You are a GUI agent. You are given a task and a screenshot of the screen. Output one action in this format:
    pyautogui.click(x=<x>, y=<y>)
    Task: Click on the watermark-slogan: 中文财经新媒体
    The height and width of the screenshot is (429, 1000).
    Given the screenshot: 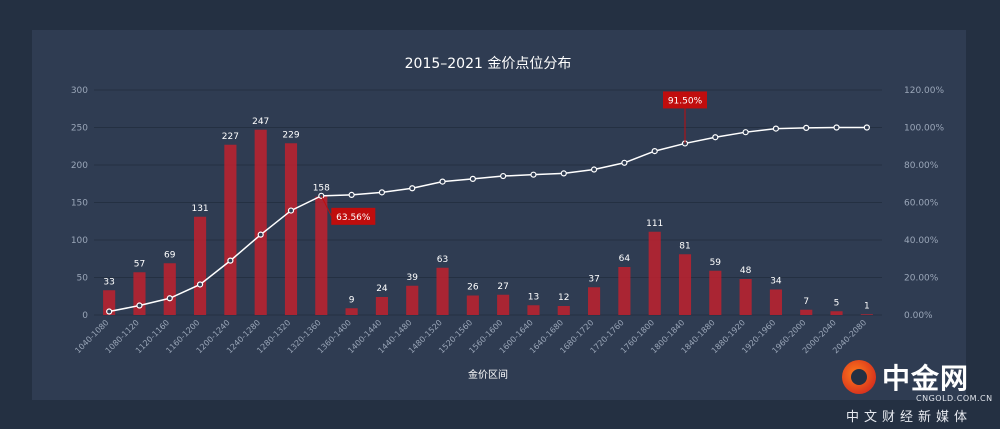 What is the action you would take?
    pyautogui.click(x=909, y=417)
    